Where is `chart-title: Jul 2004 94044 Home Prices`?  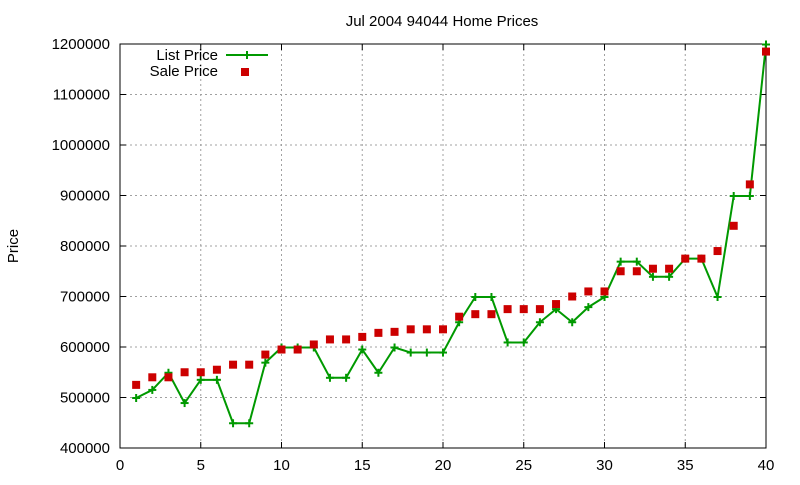
chart-title: Jul 2004 94044 Home Prices is located at coordinates (442, 21).